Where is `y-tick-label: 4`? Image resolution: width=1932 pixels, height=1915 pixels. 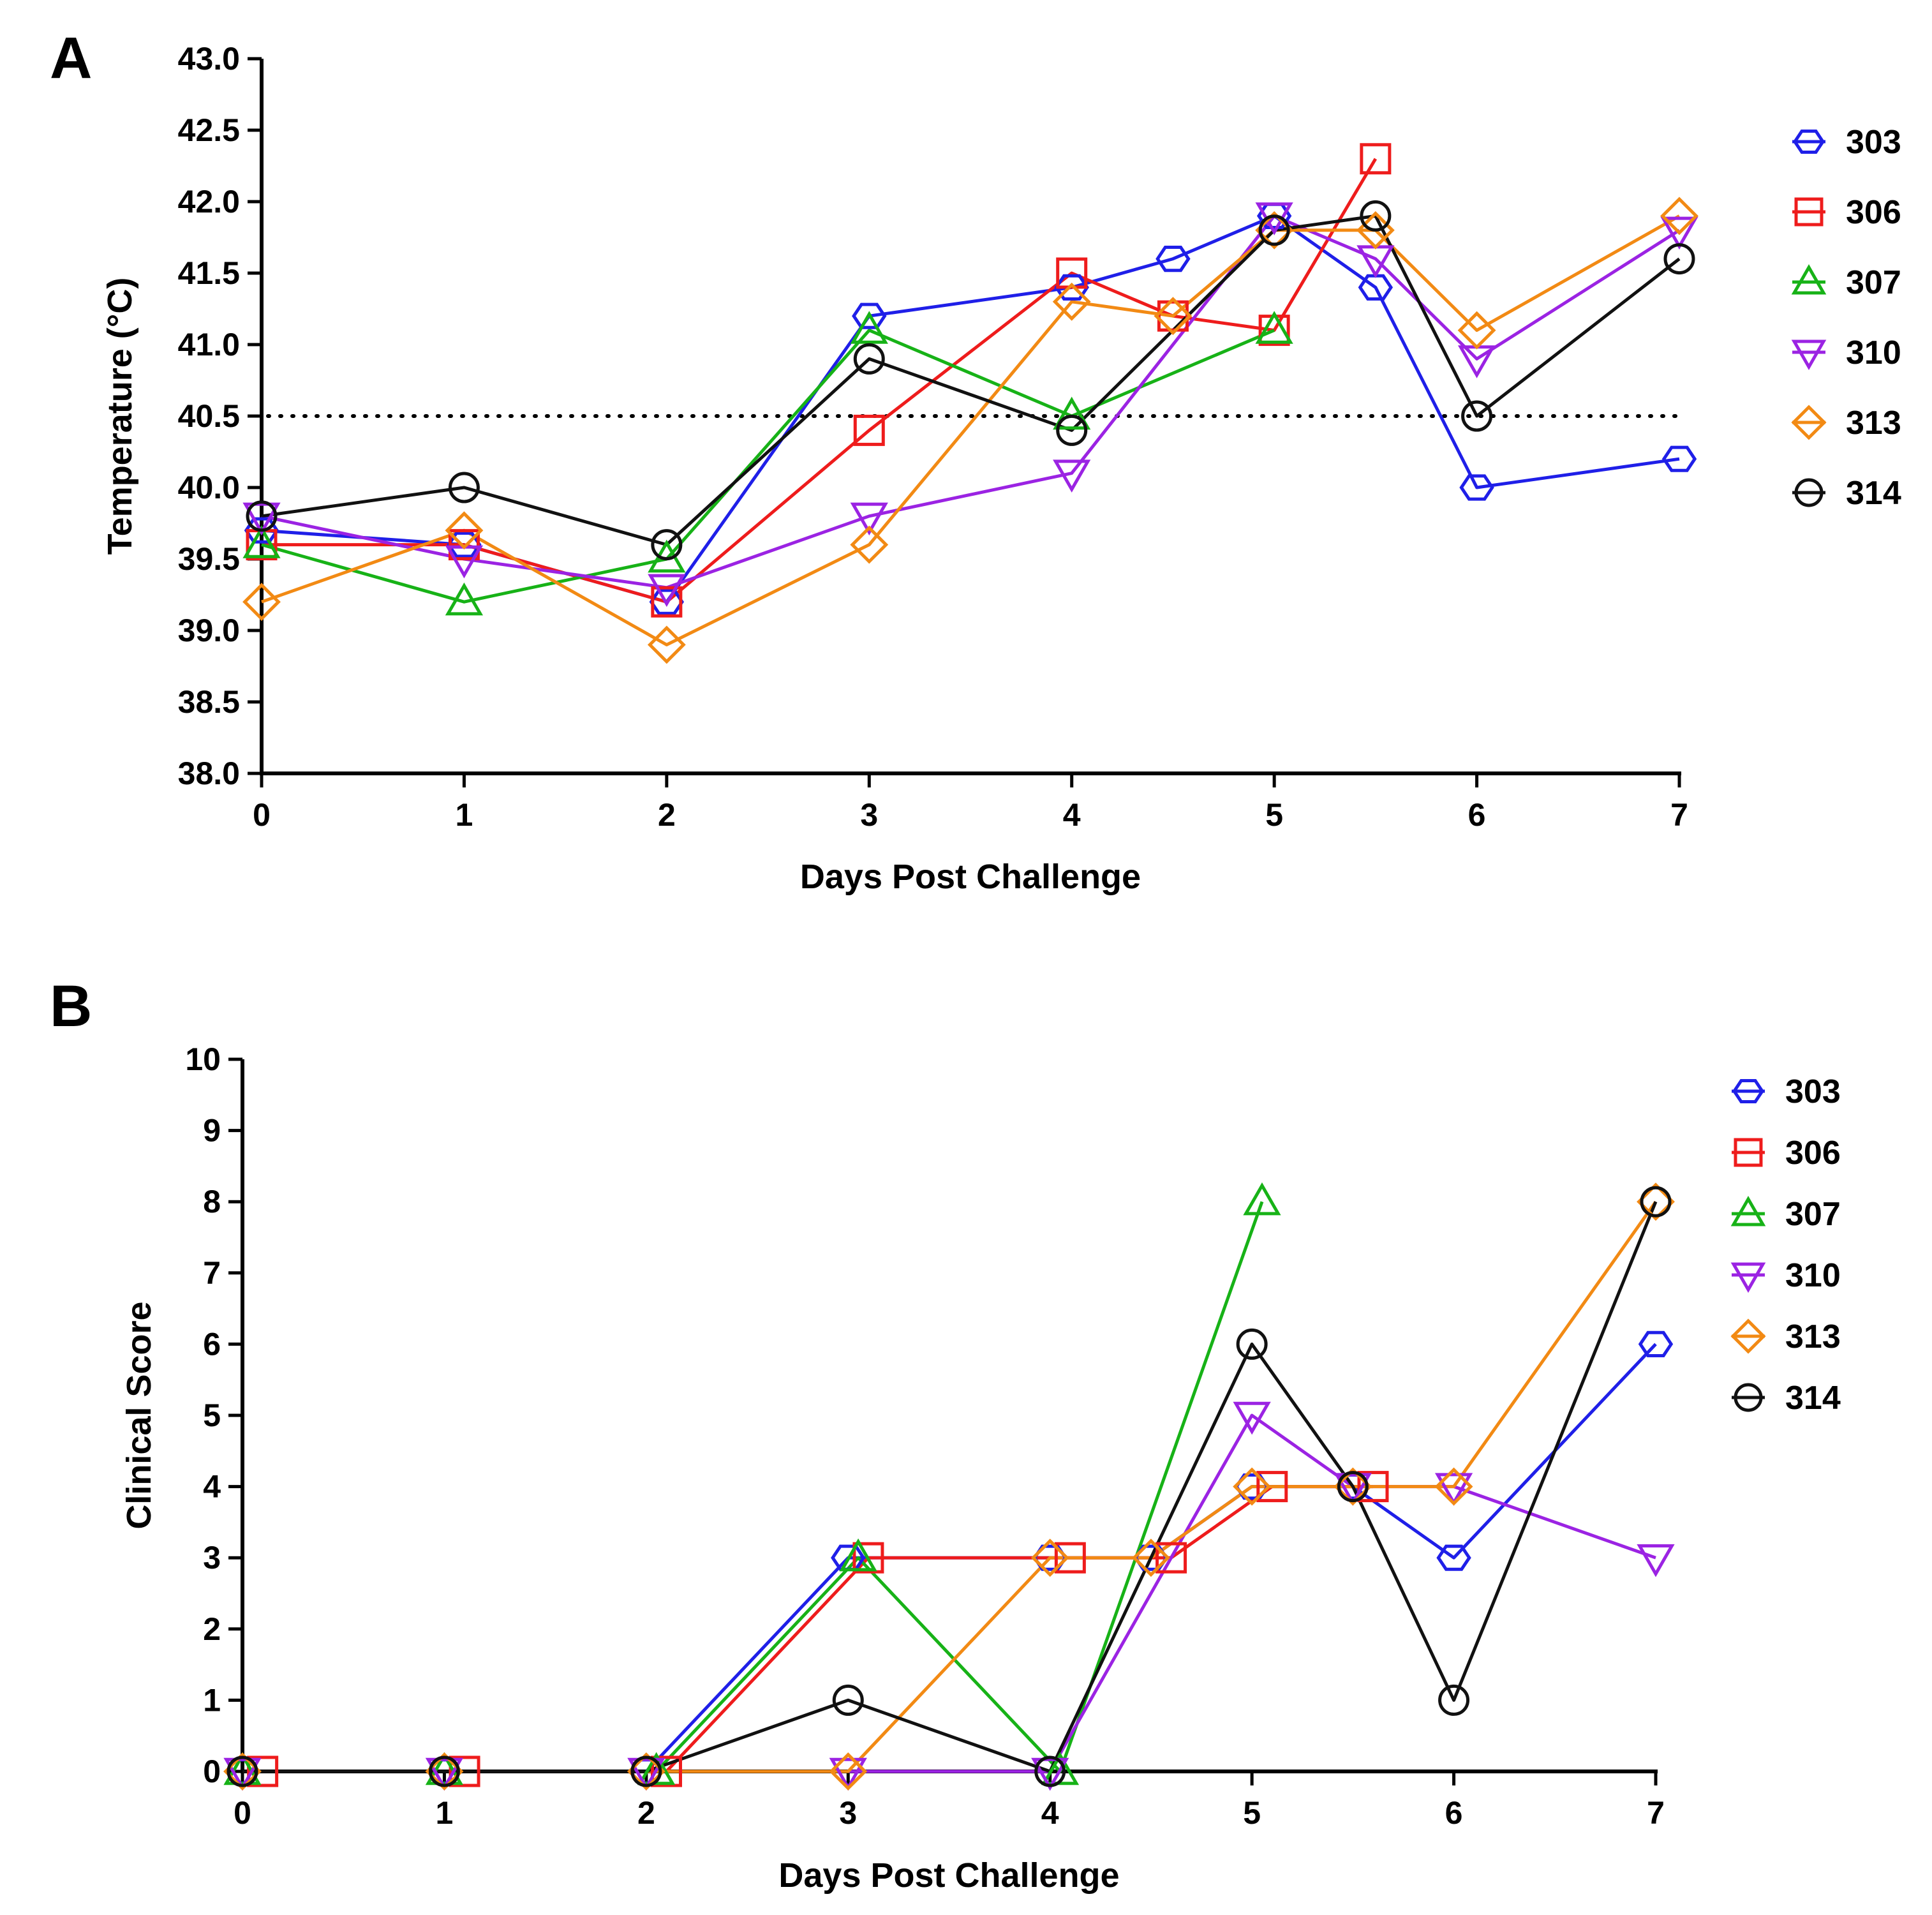 y-tick-label: 4 is located at coordinates (212, 1487).